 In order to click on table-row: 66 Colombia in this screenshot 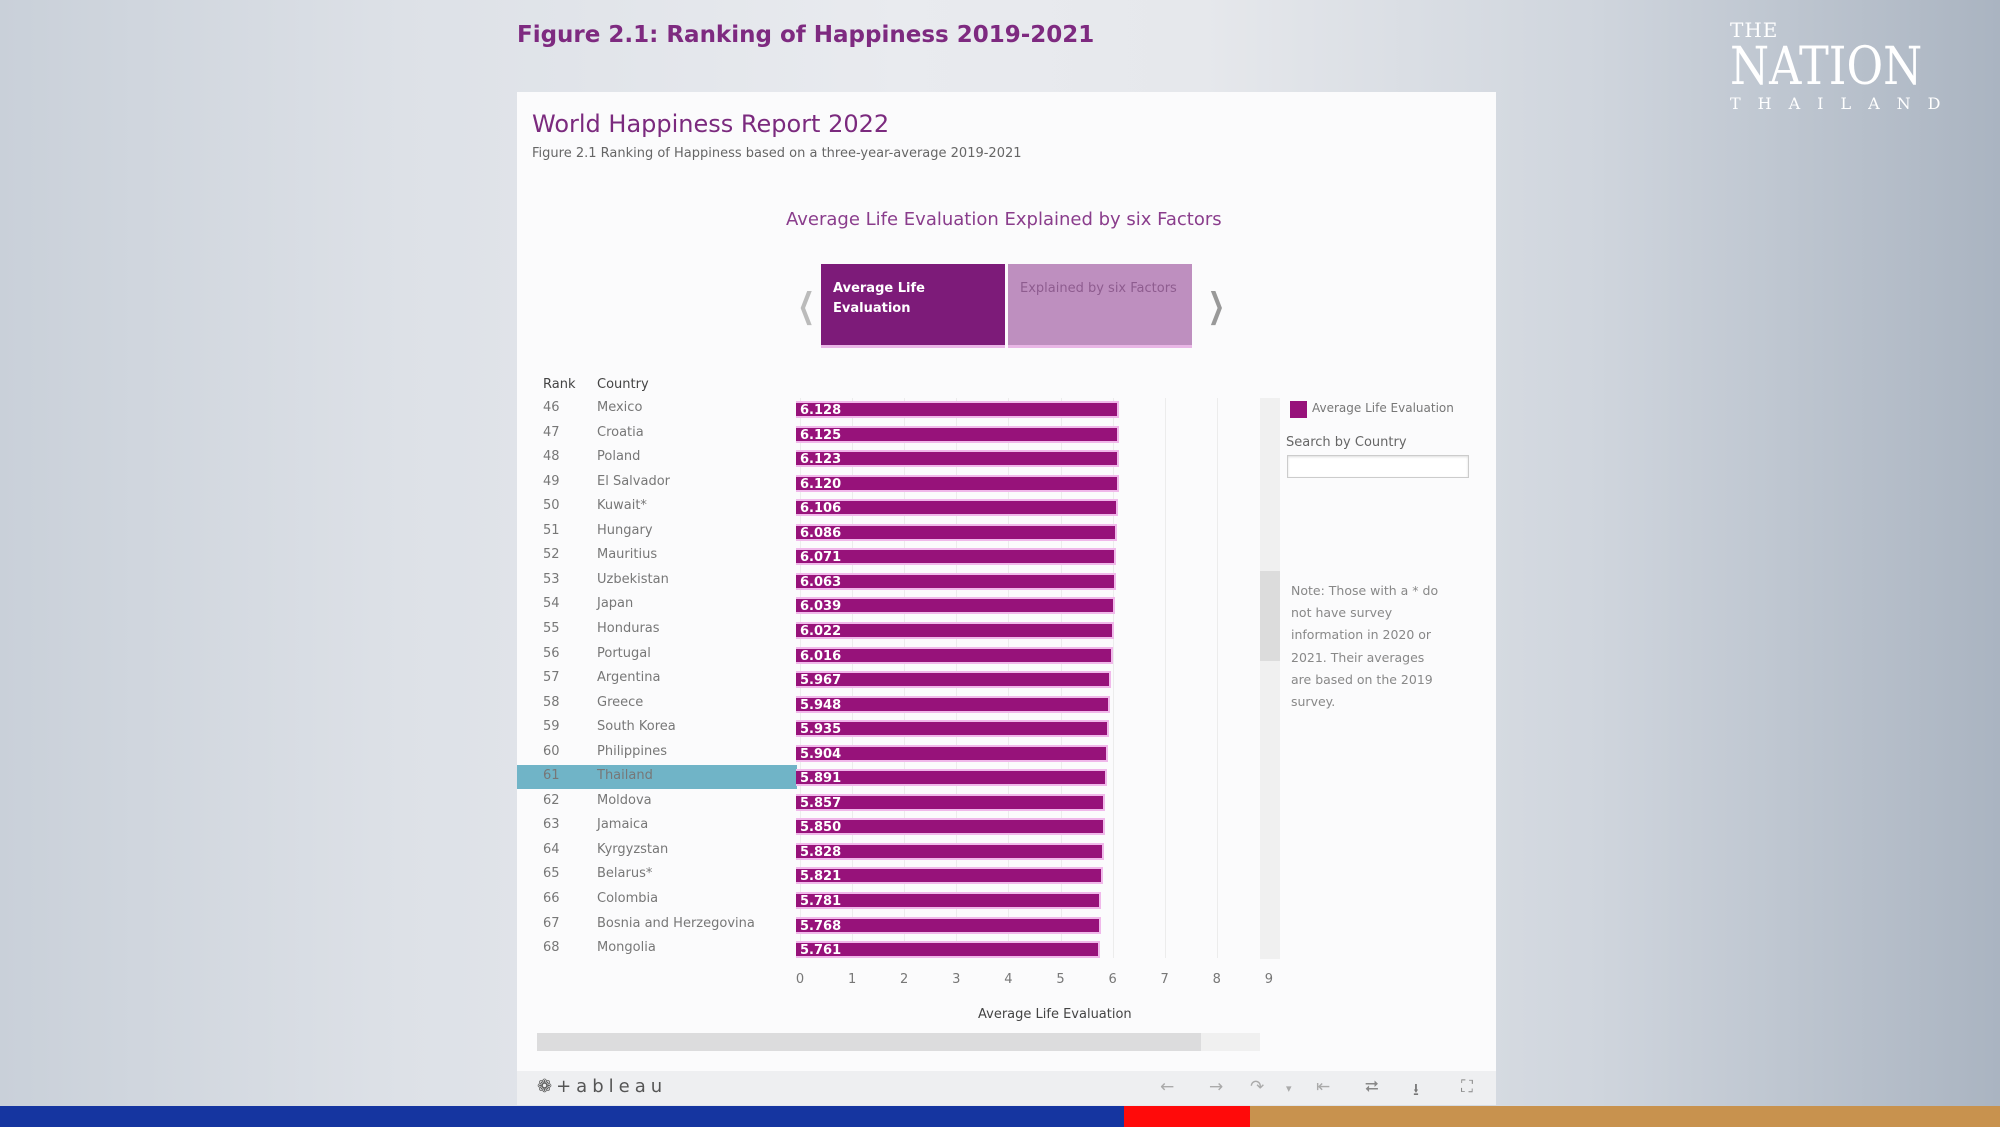, I will do `click(657, 900)`.